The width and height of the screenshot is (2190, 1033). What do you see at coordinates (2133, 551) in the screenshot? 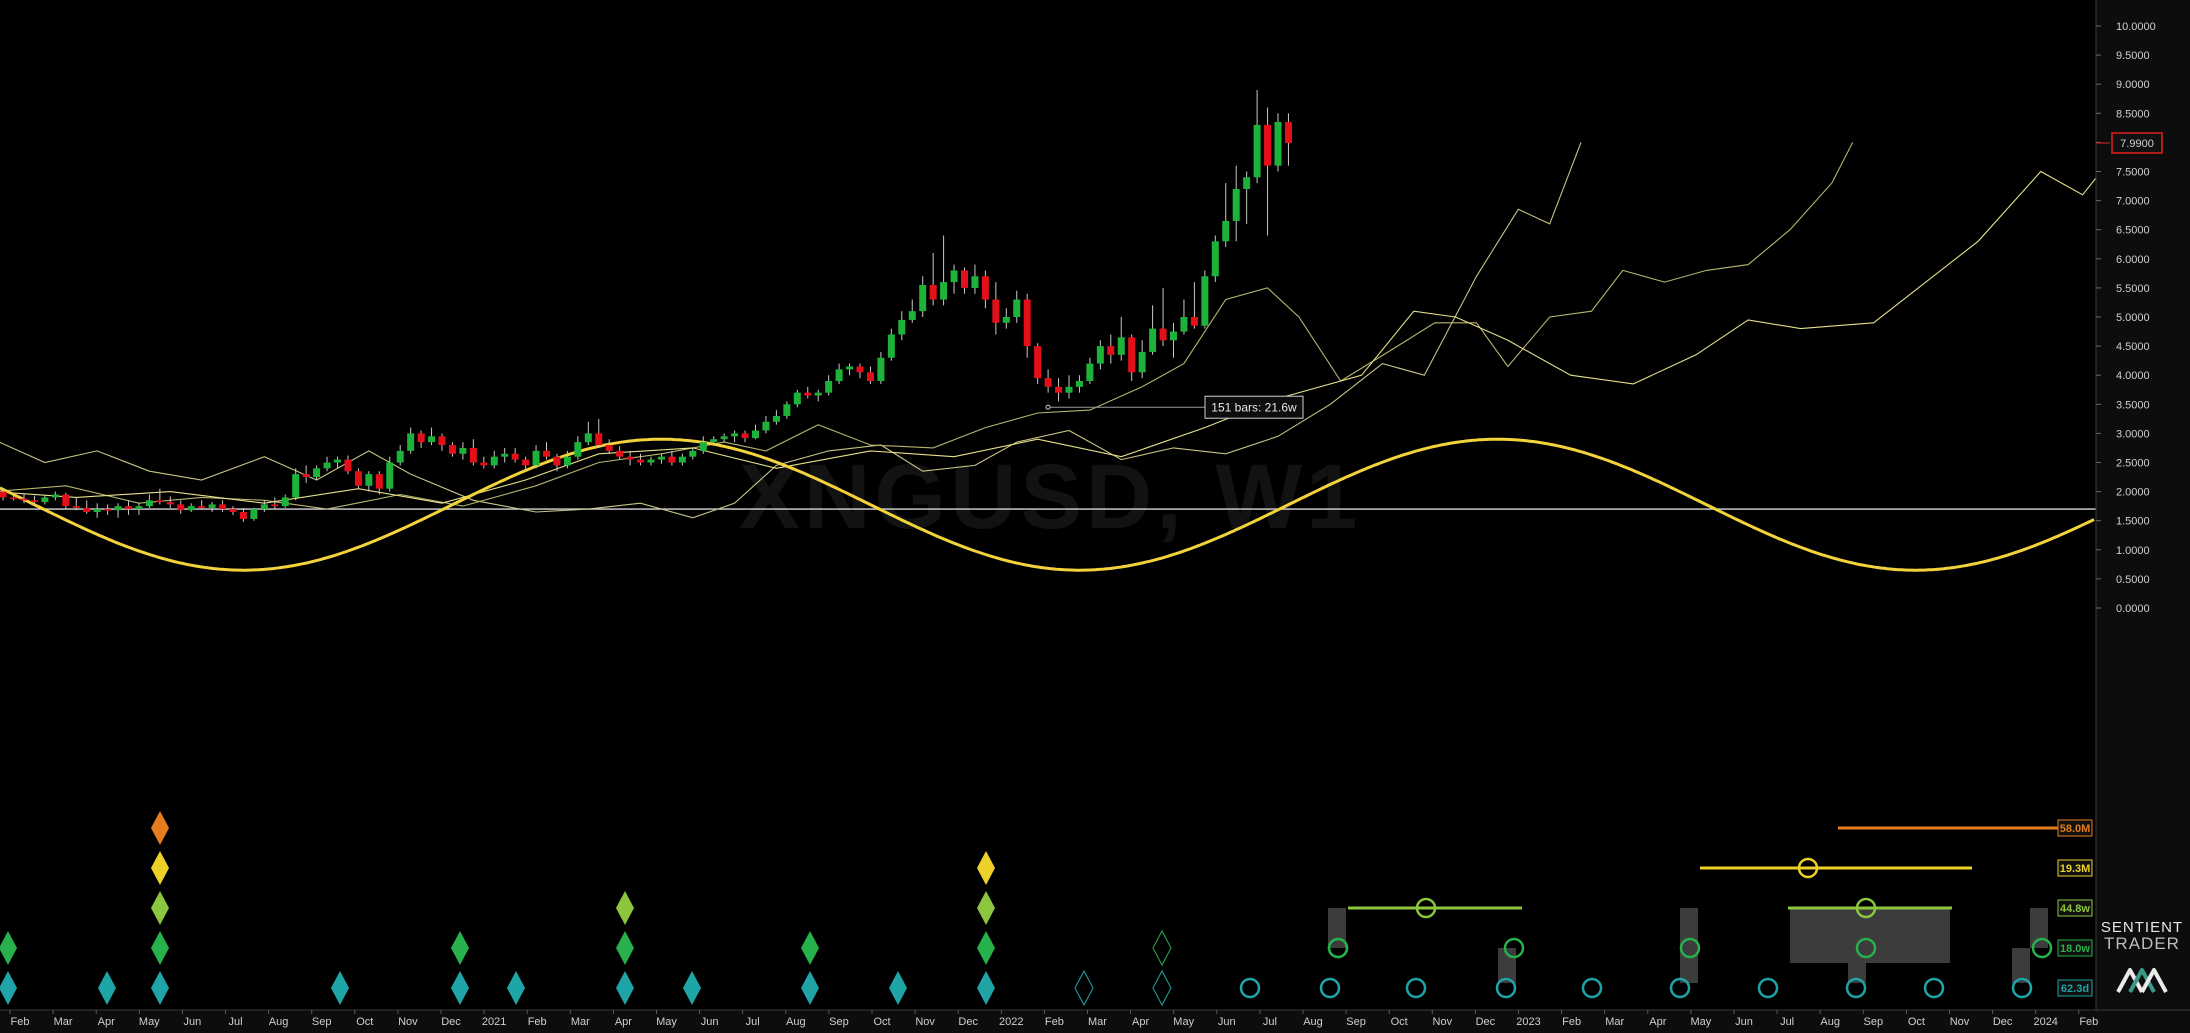
I see `price-tick-label: 1.0000` at bounding box center [2133, 551].